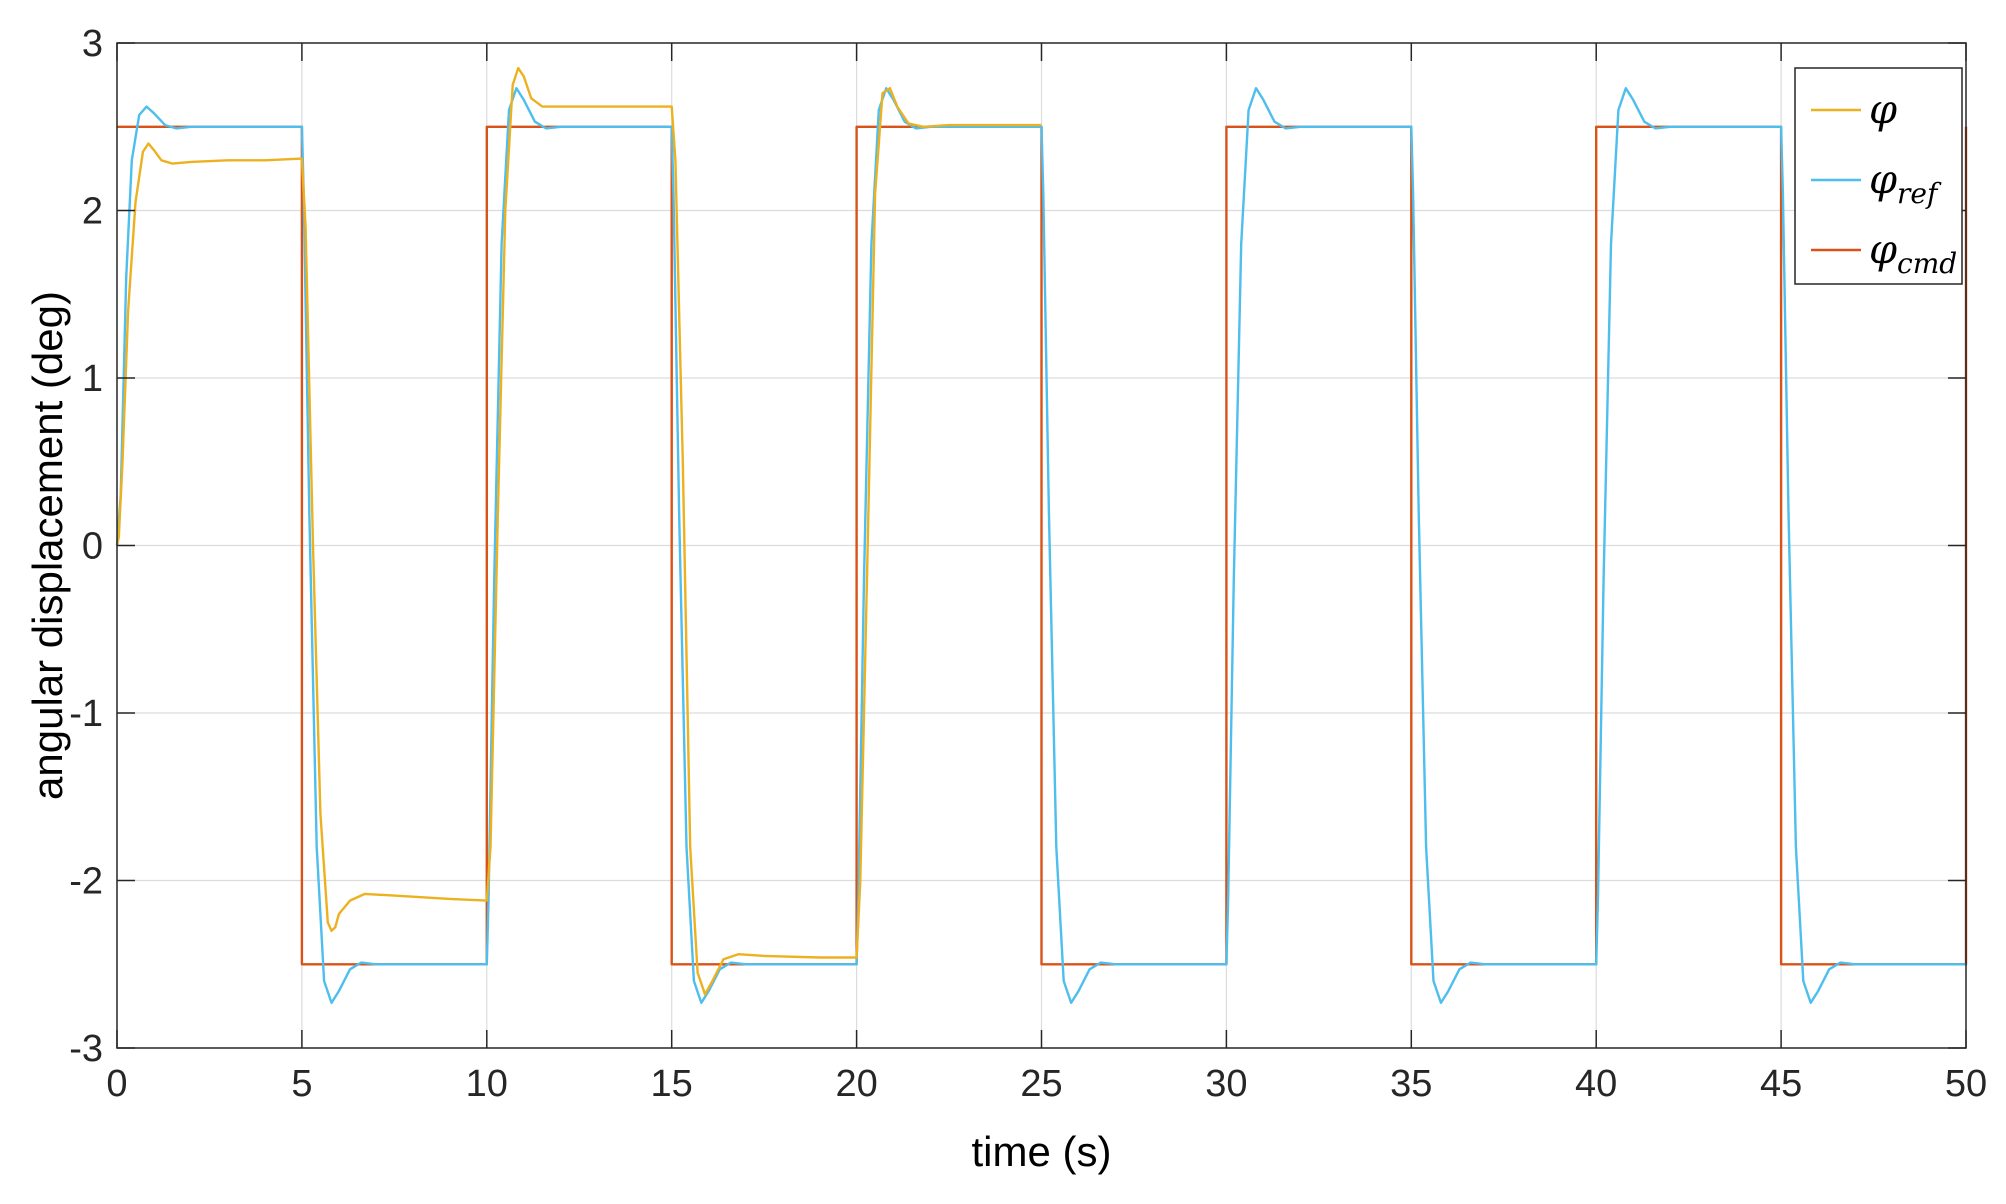 This screenshot has height=1204, width=2006. I want to click on y-tick-label: -1, so click(86, 714).